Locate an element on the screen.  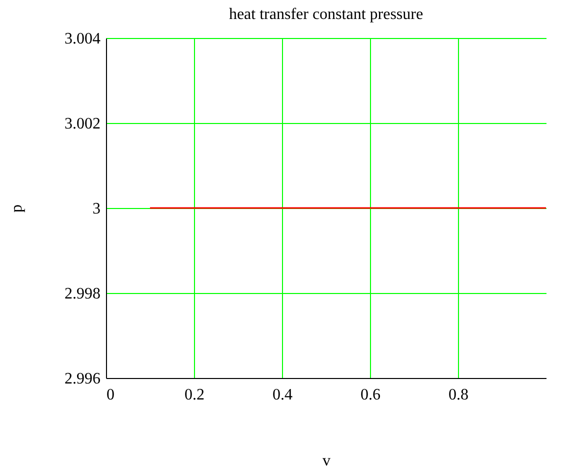
x-tick-label: 0 is located at coordinates (110, 395).